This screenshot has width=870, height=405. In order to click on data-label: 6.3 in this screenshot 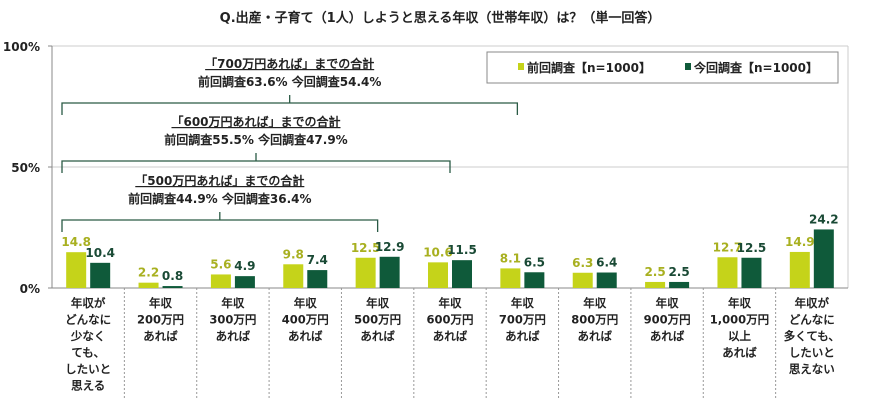, I will do `click(582, 263)`.